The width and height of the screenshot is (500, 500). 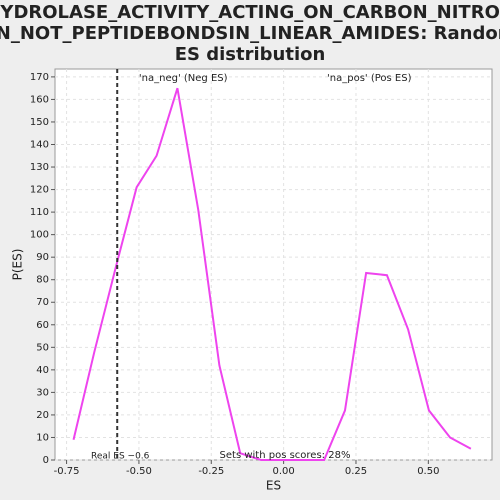 What do you see at coordinates (46, 460) in the screenshot?
I see `y-tick-label: 0` at bounding box center [46, 460].